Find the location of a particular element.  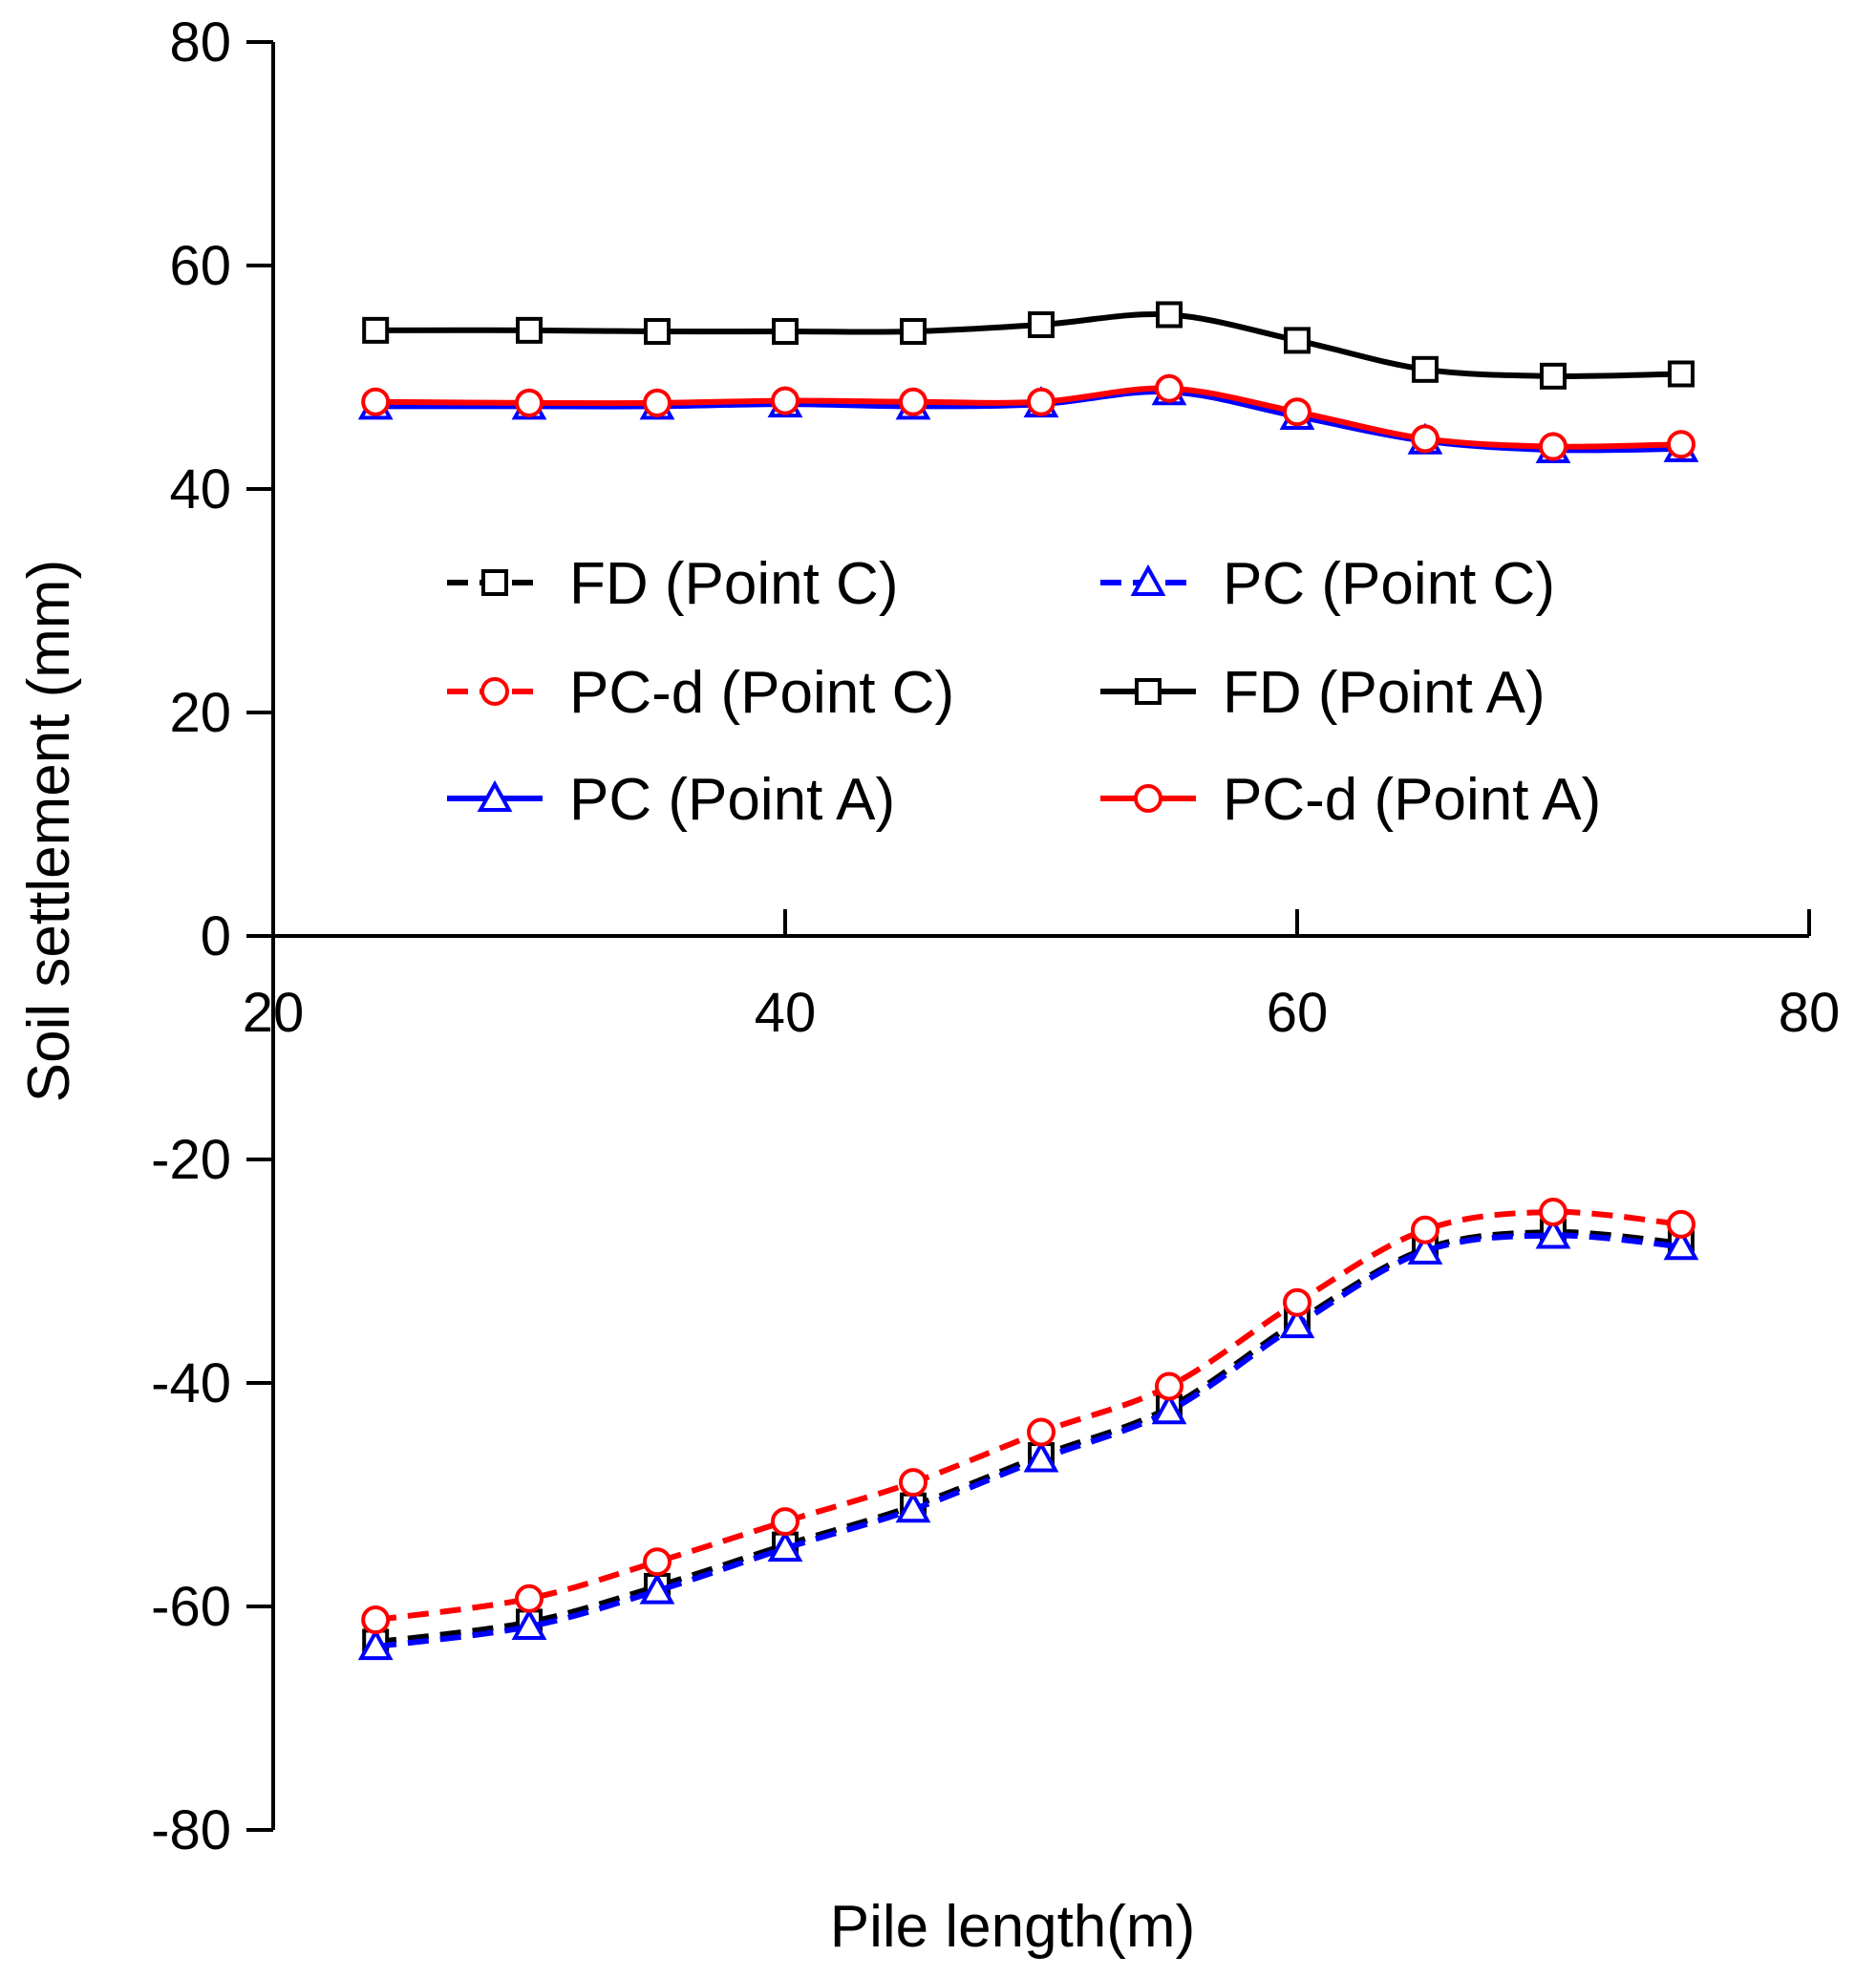

x-tick-label: 80 is located at coordinates (1810, 1013).